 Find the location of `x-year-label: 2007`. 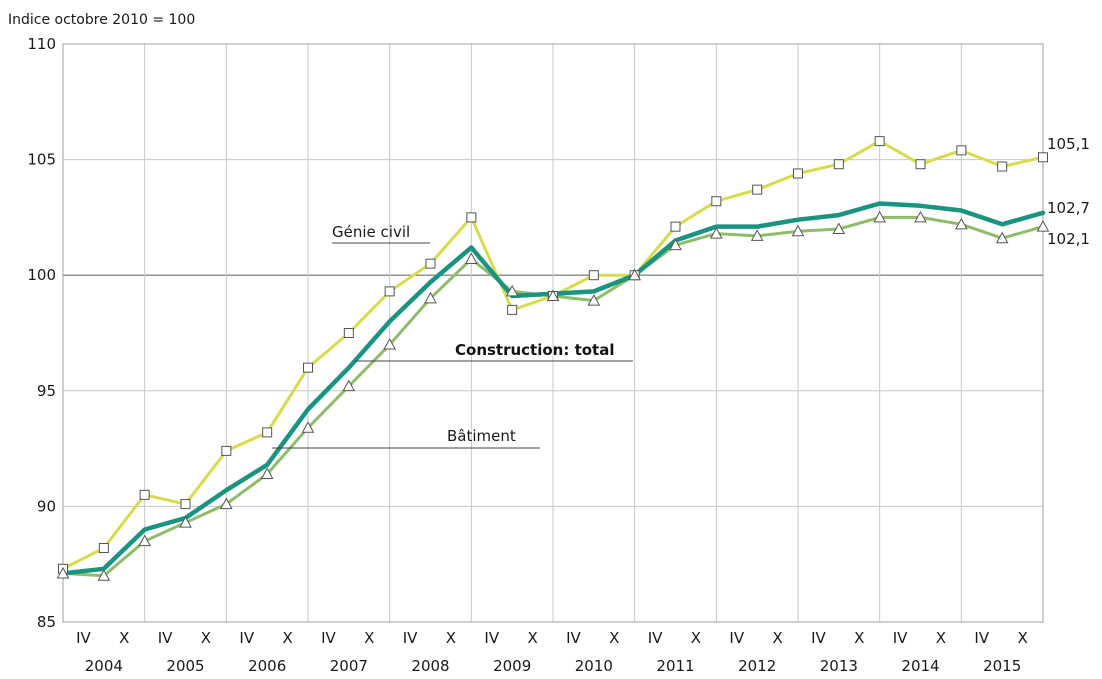

x-year-label: 2007 is located at coordinates (349, 666).